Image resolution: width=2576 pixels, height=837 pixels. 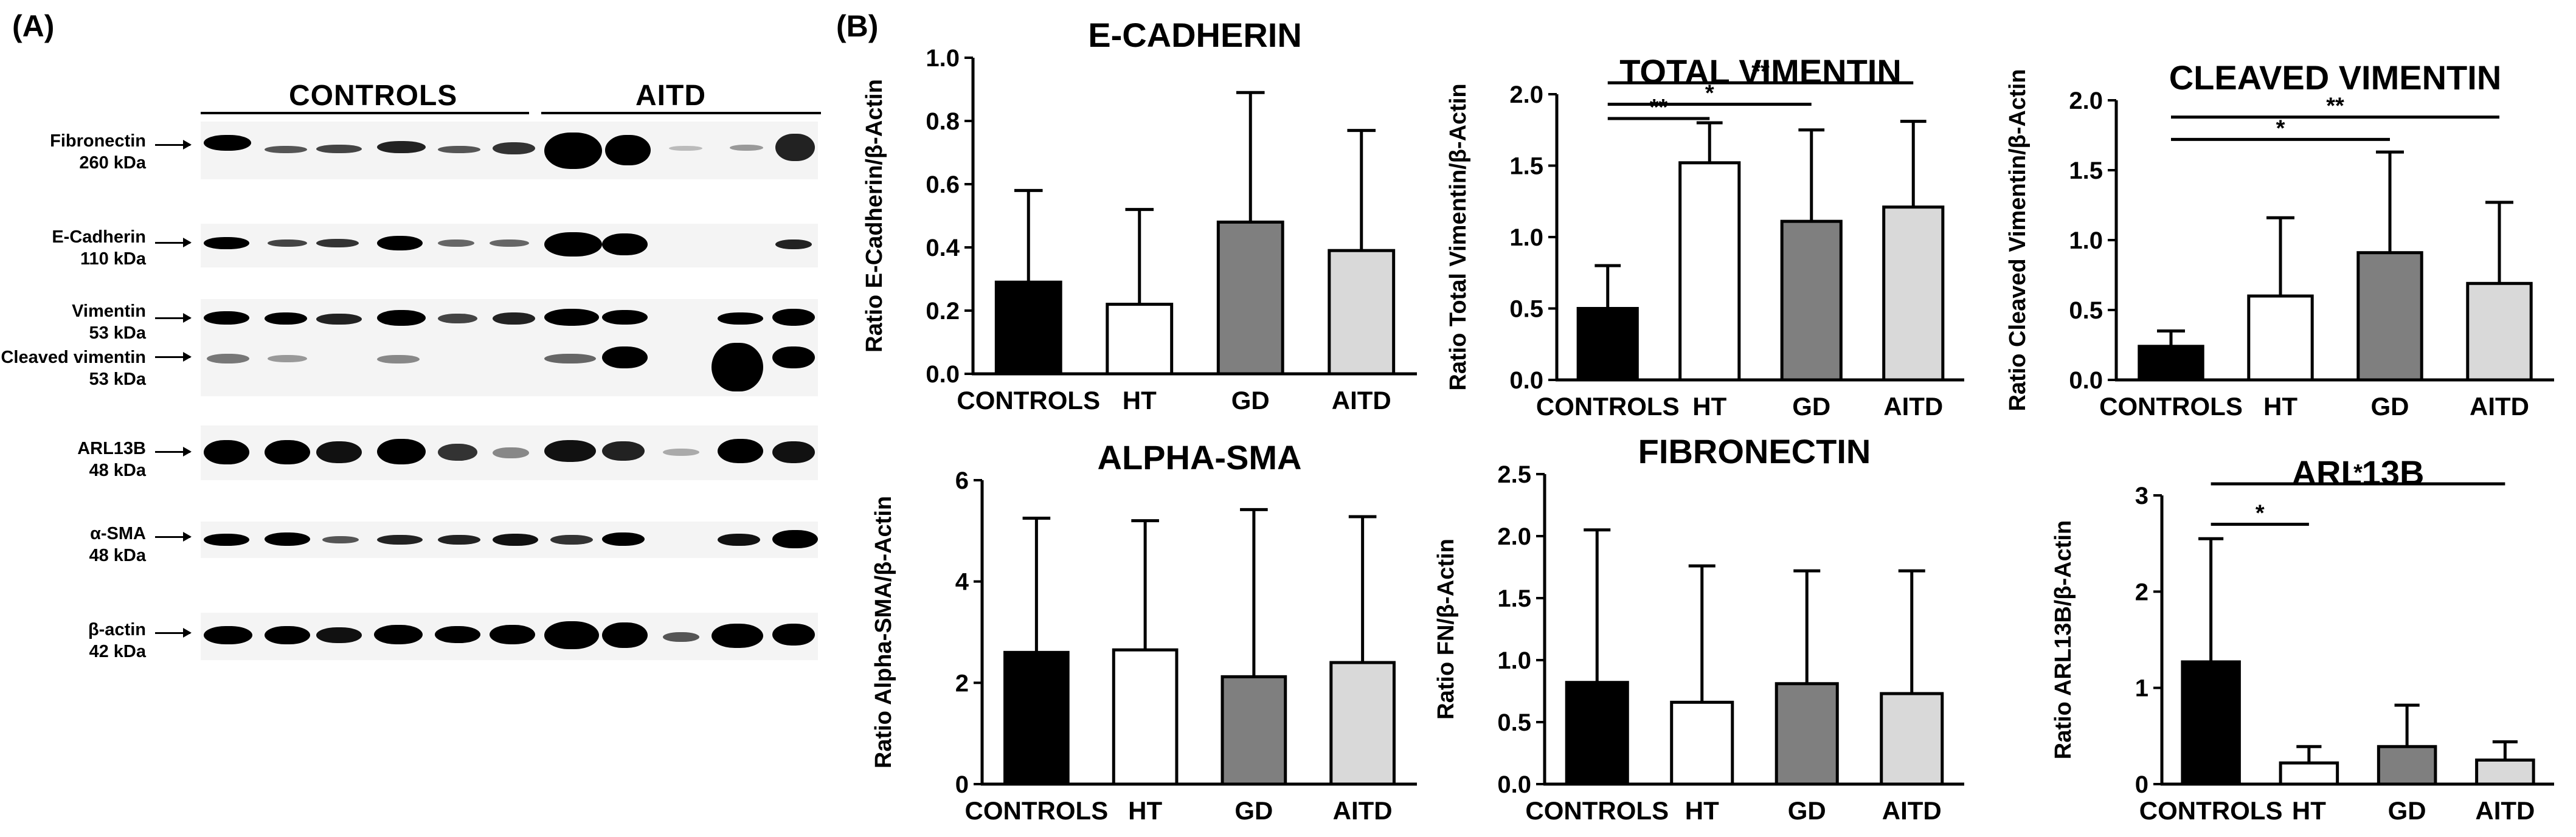 I want to click on blot-kda: 42 kDa, so click(x=117, y=651).